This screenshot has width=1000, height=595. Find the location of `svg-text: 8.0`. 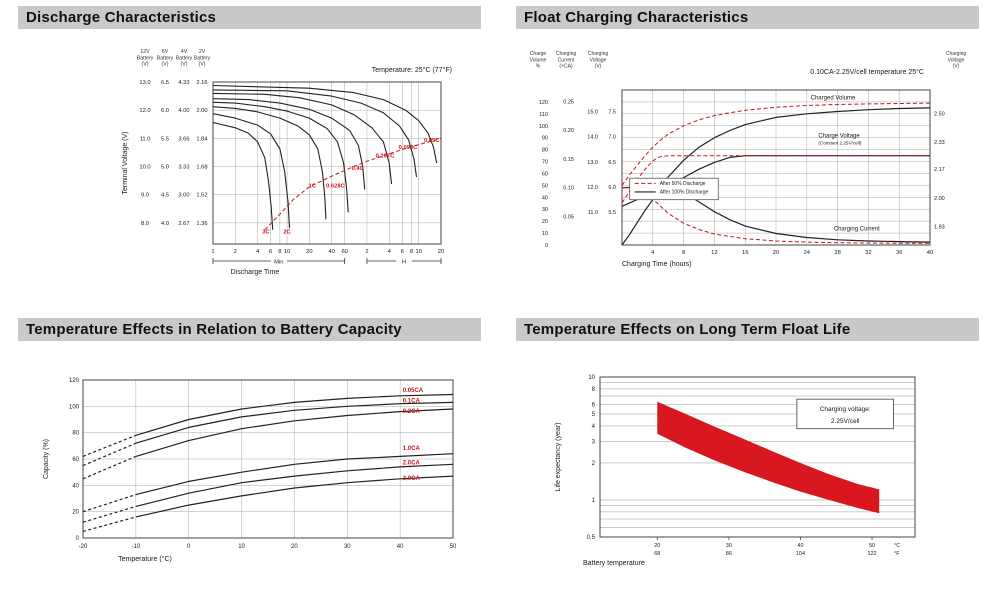

svg-text: 8.0 is located at coordinates (145, 224).